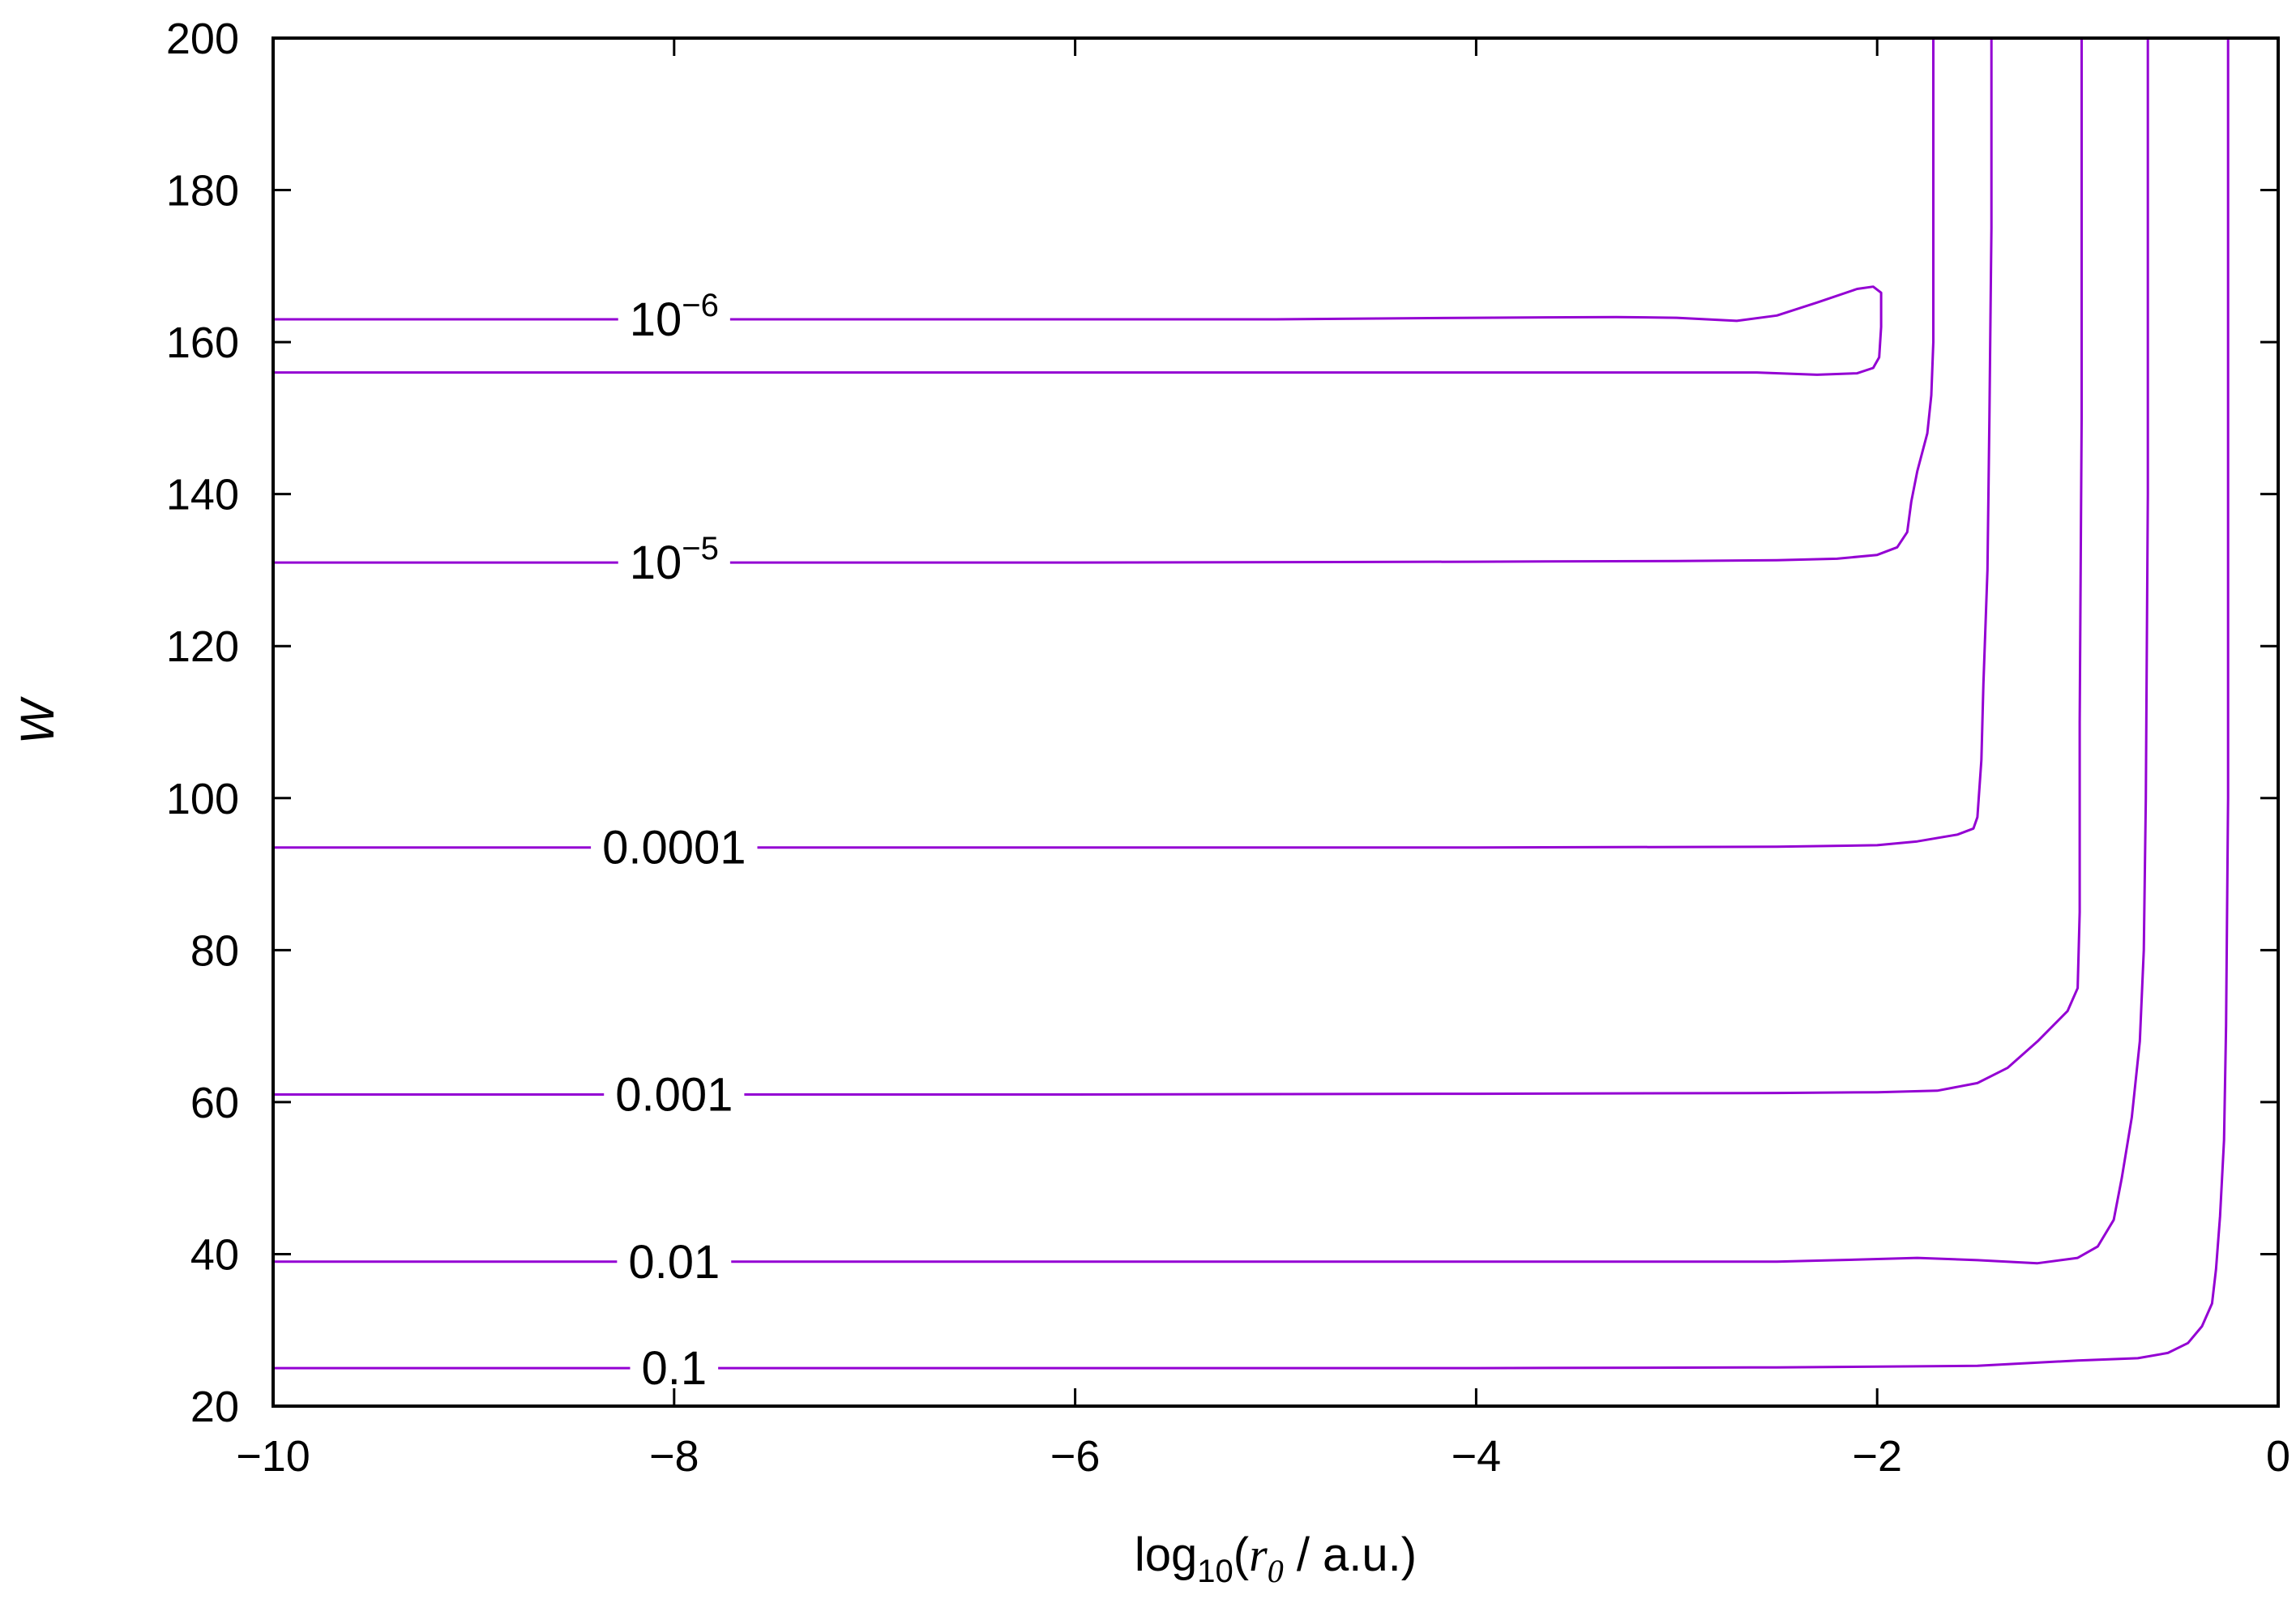 This screenshot has height=1599, width=2296. I want to click on x-axis-title: log10(r0 / a.u.), so click(1276, 1558).